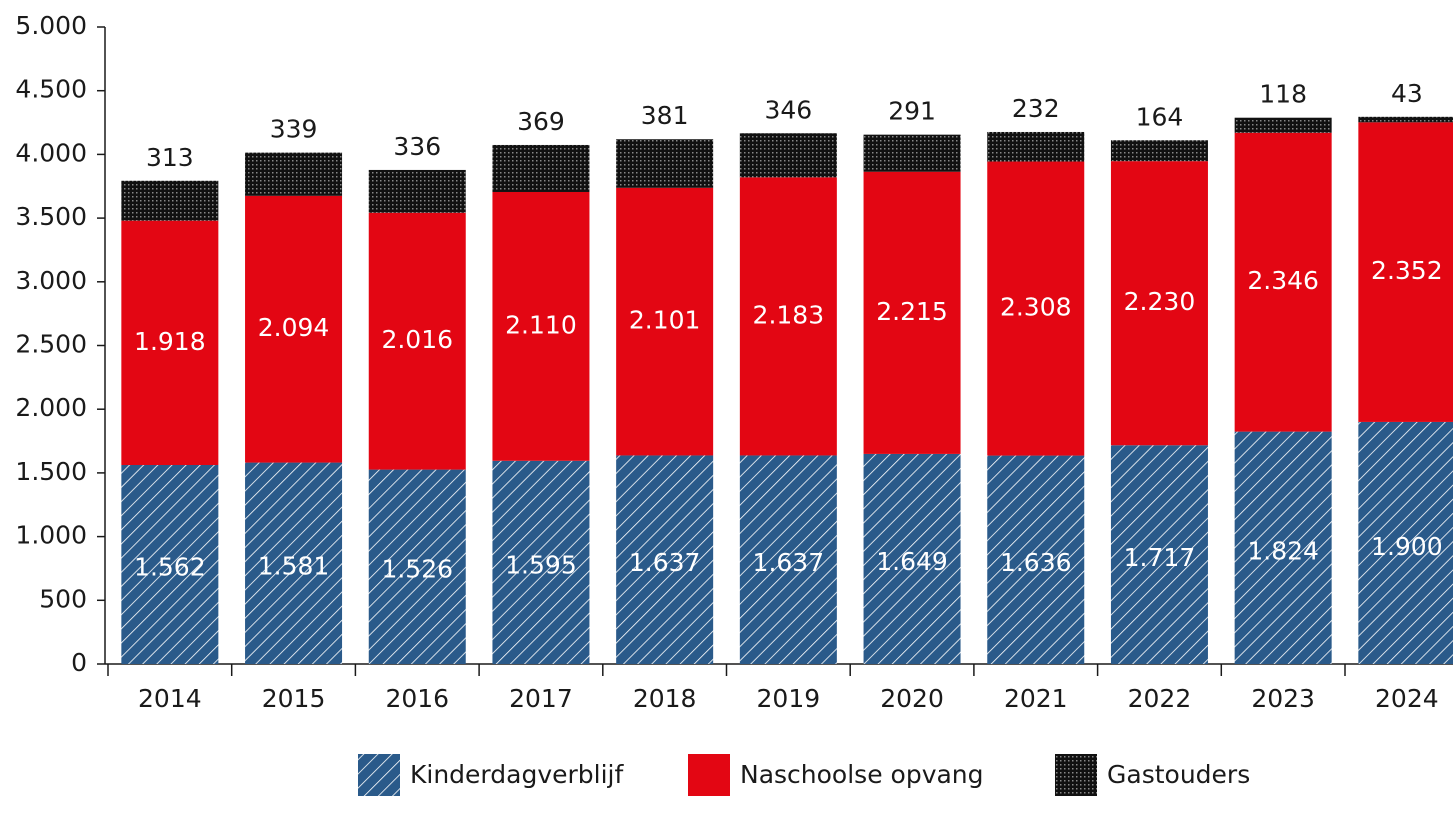 This screenshot has height=823, width=1453. I want to click on x-tick-label: 2022, so click(1160, 698).